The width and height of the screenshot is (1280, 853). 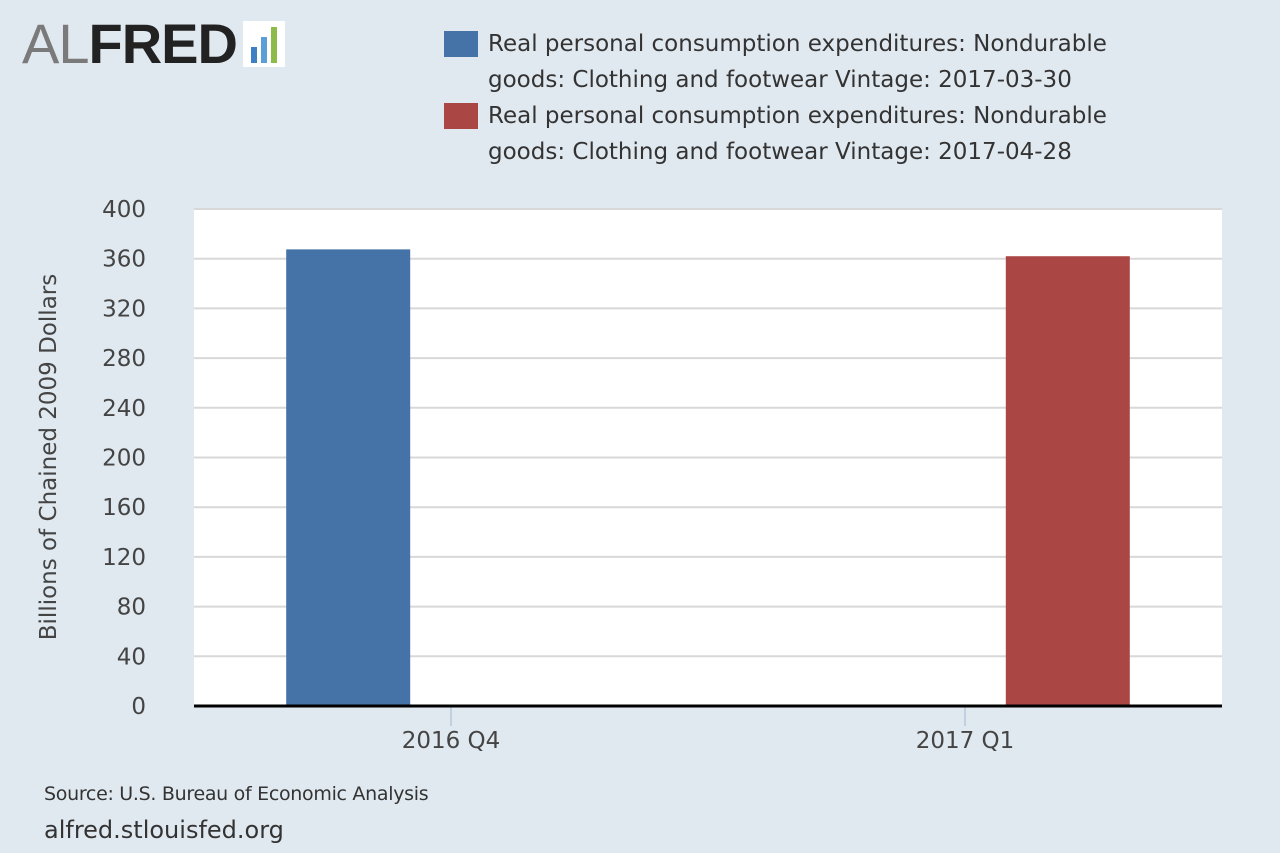 What do you see at coordinates (124, 210) in the screenshot?
I see `y-tick-label: 400` at bounding box center [124, 210].